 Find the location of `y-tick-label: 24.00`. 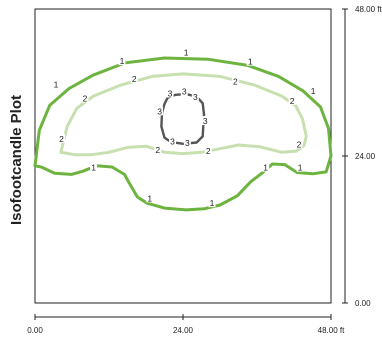

y-tick-label: 24.00 is located at coordinates (365, 156).